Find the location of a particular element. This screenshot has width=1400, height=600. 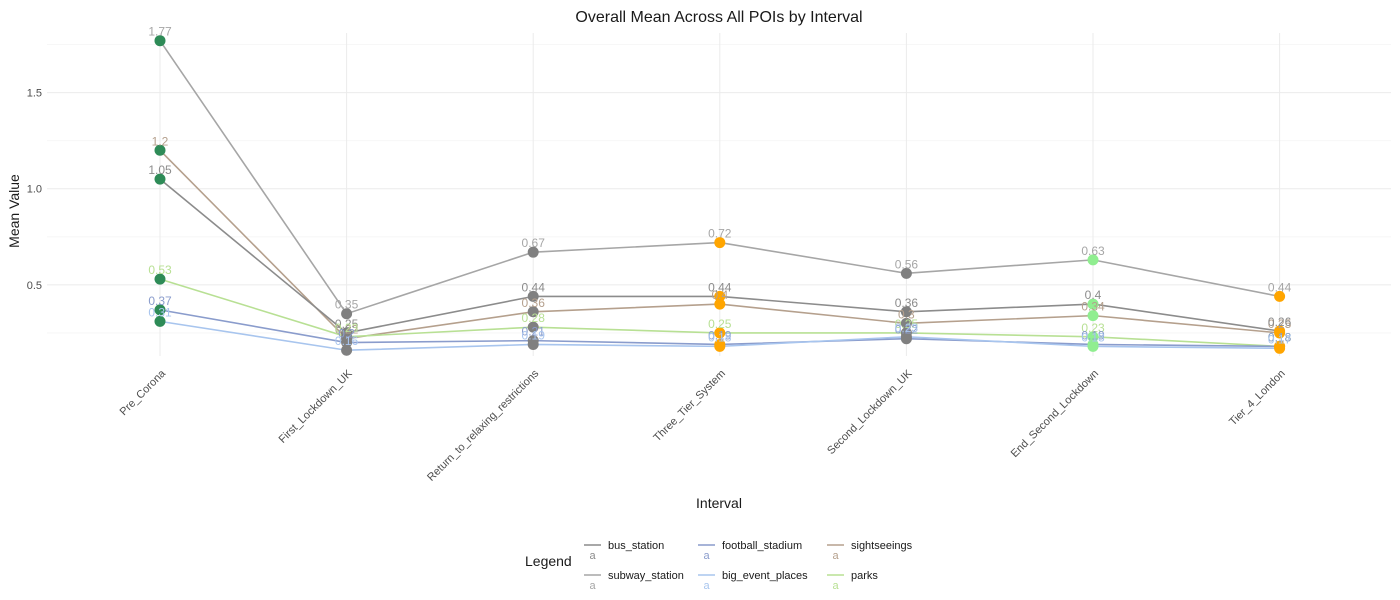

legend-label-big_event_places: big_event_places is located at coordinates (765, 576).